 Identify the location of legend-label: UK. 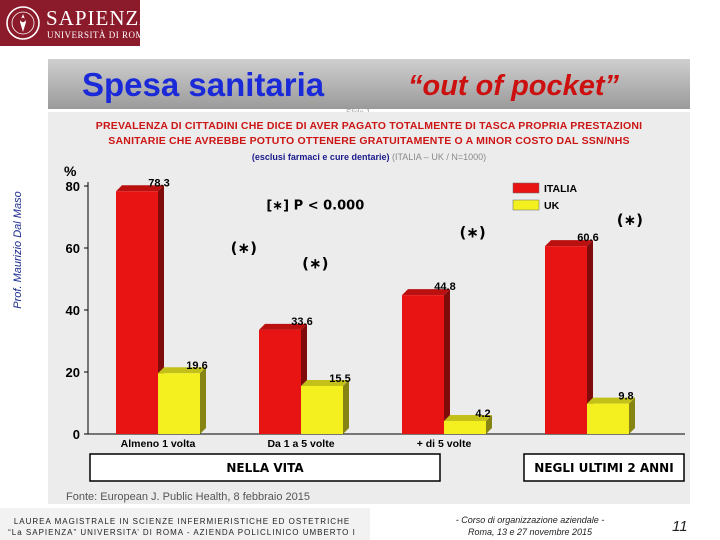
(552, 206).